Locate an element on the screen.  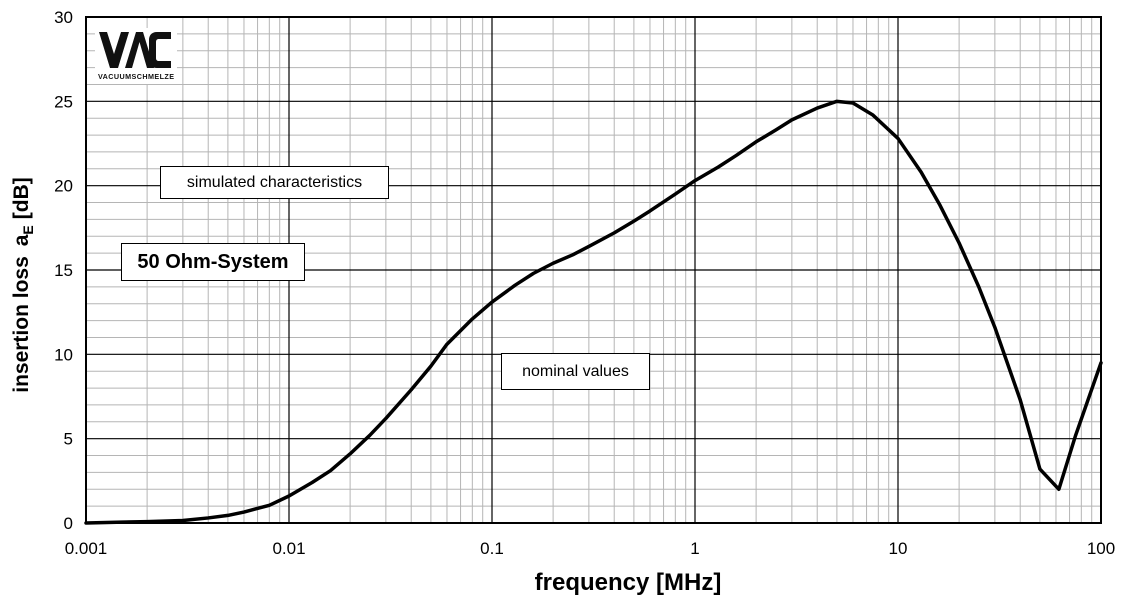
y-tick-labels: 0 5 10 15 20 25 30 is located at coordinates (63, 270).